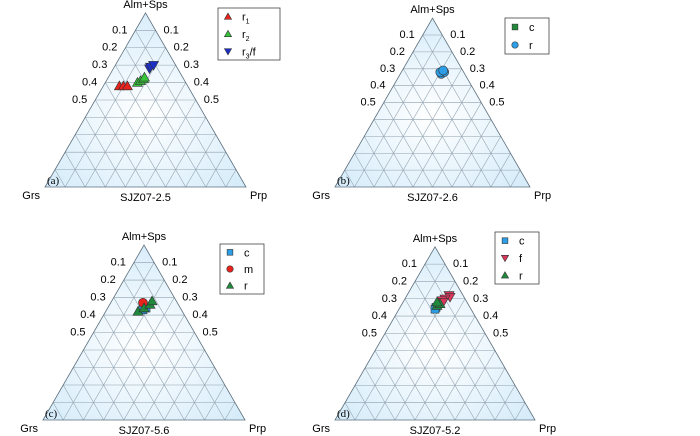 Image resolution: width=700 pixels, height=436 pixels. I want to click on tick-label-left: 0.5, so click(79, 100).